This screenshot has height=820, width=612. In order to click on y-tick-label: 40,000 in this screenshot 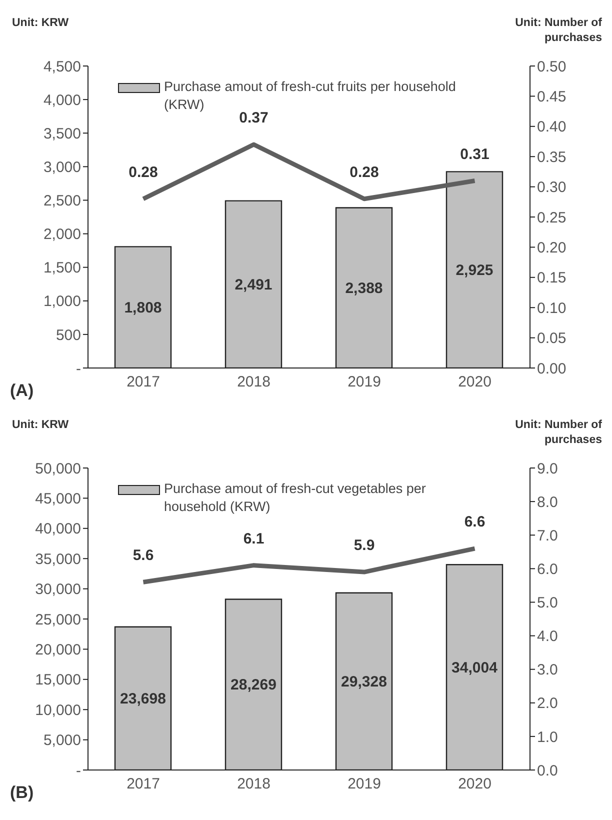, I will do `click(58, 529)`.